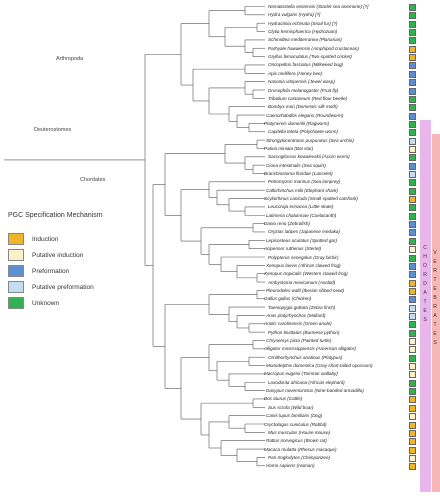 This screenshot has width=440, height=500. Describe the element at coordinates (45, 239) in the screenshot. I see `legend-label: Induction` at that location.